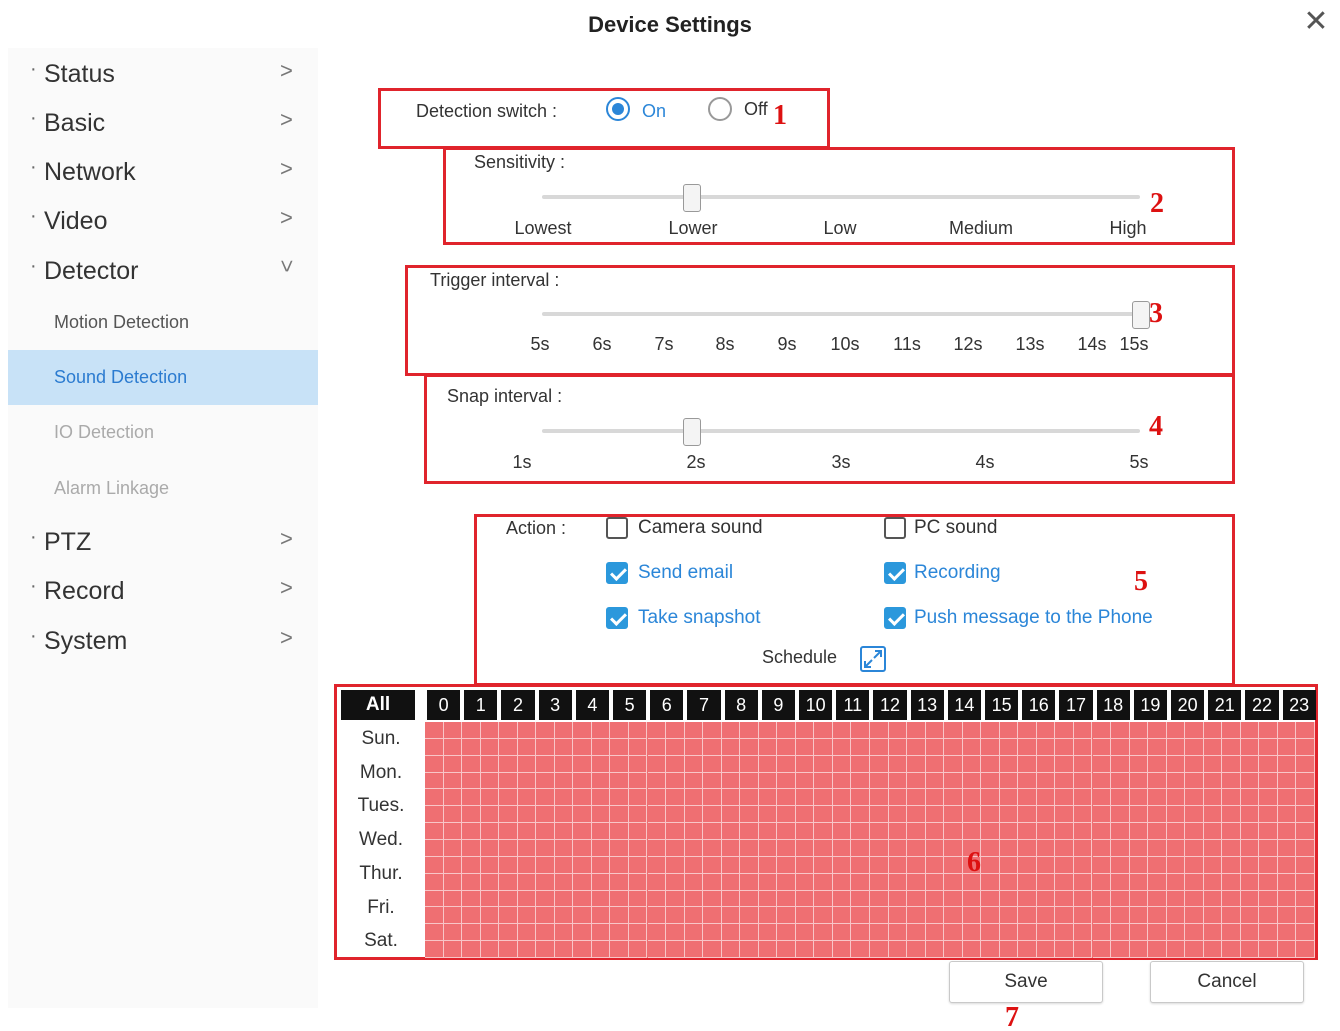  What do you see at coordinates (481, 705) in the screenshot?
I see `hour-header-1: 1` at bounding box center [481, 705].